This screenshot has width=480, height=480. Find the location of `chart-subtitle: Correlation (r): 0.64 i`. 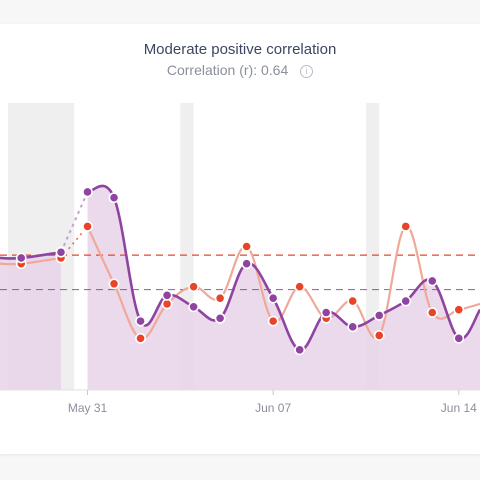

chart-subtitle: Correlation (r): 0.64 i is located at coordinates (240, 70).